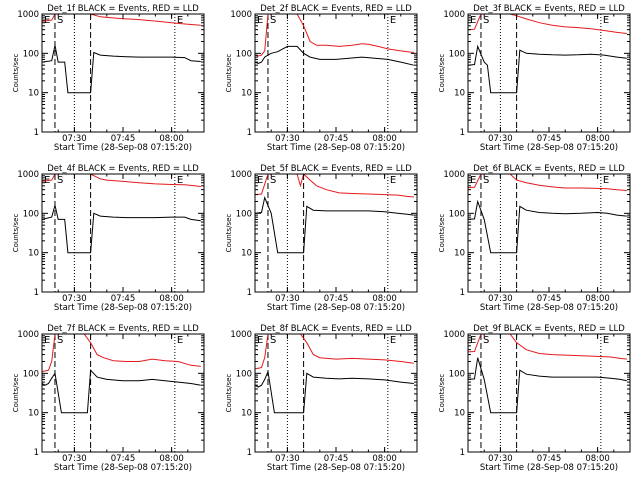 This screenshot has width=640, height=480. I want to click on panel-title: Det_5f BLACK = Events, RED = LLD, so click(336, 169).